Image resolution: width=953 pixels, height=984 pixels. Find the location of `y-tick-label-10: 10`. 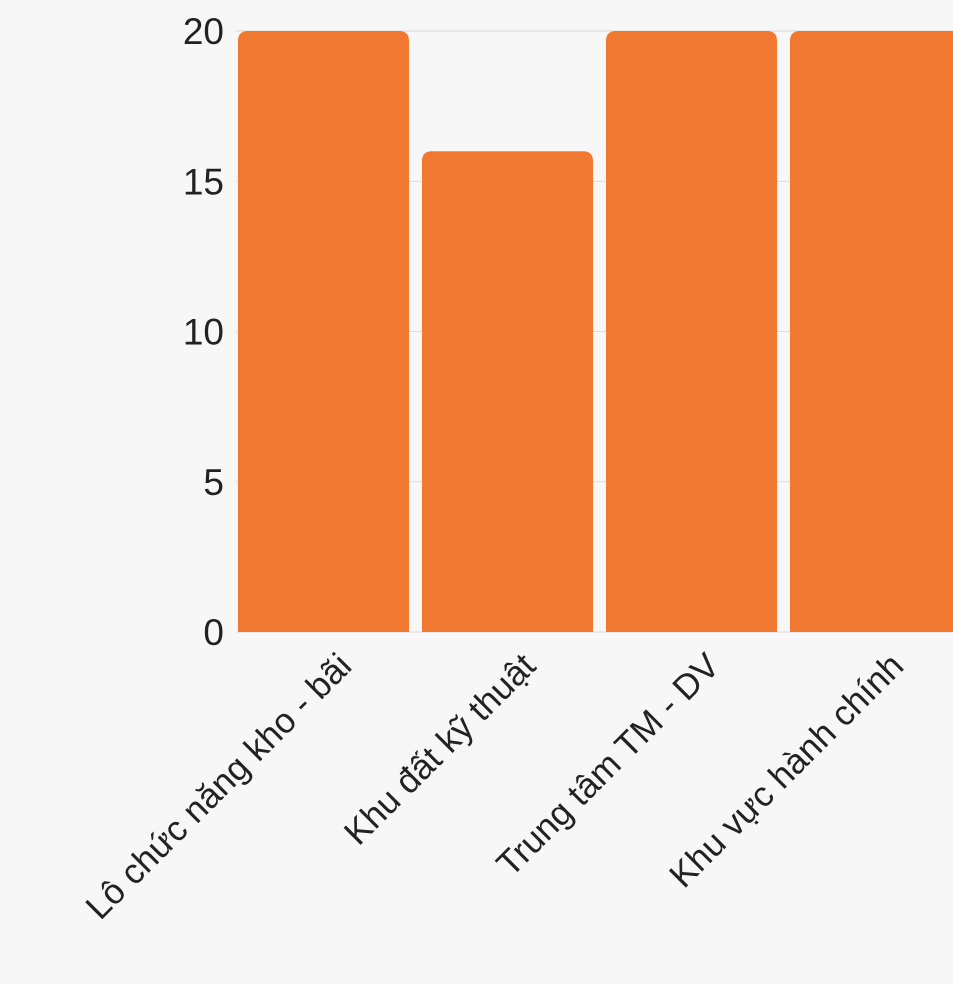

y-tick-label-10: 10 is located at coordinates (203, 332).